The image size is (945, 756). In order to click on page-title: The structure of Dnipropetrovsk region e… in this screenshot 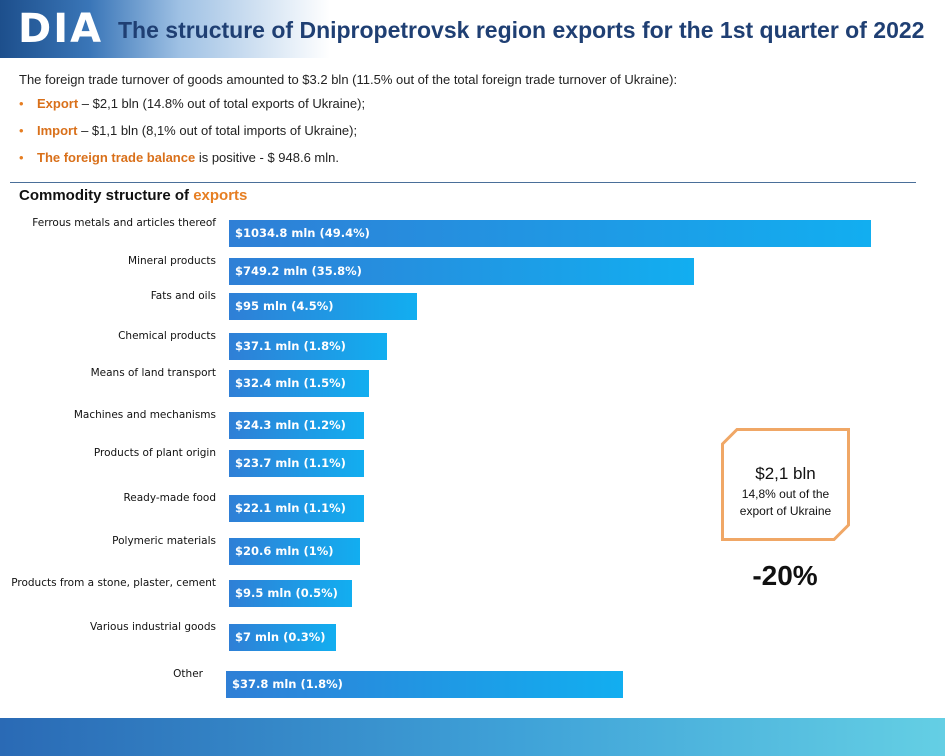, I will do `click(521, 30)`.